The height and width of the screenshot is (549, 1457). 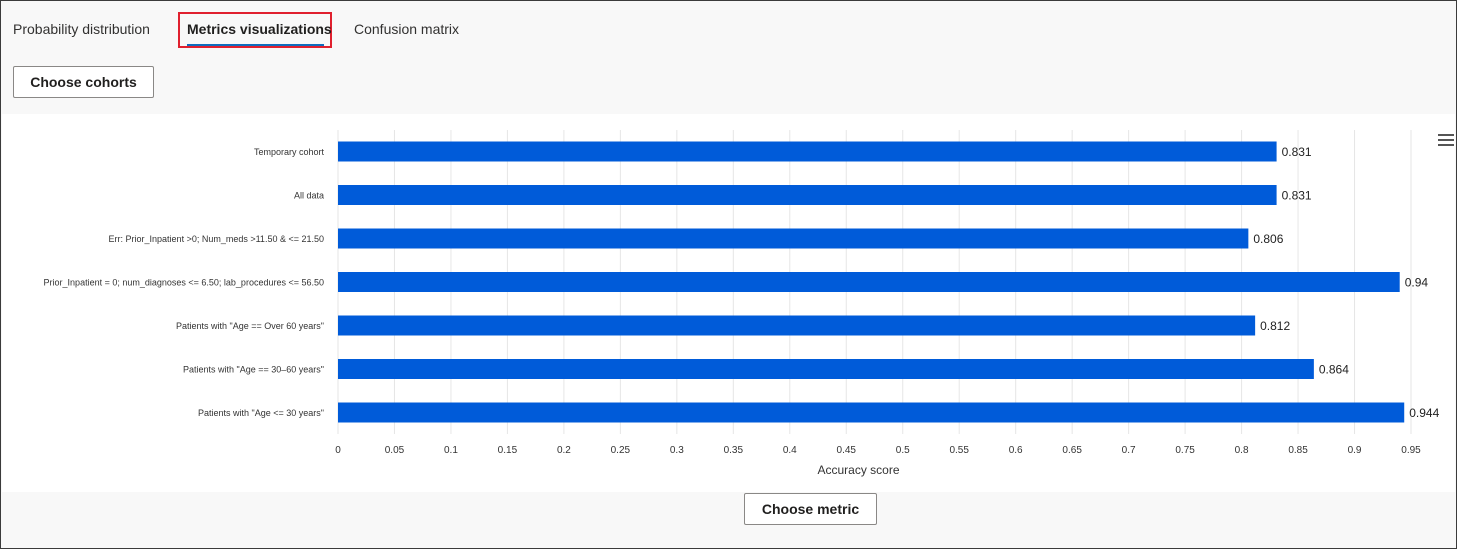 What do you see at coordinates (1446, 141) in the screenshot?
I see `hamburger-menu-icon` at bounding box center [1446, 141].